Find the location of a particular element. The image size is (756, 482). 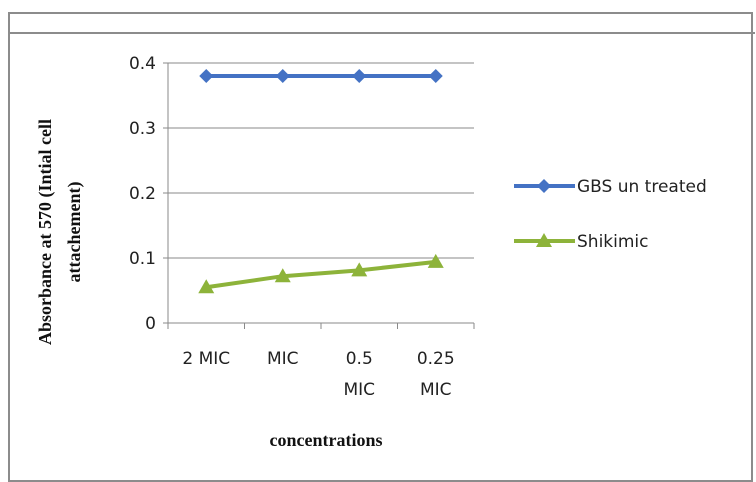

x-axis-label: concentrations is located at coordinates (326, 440).